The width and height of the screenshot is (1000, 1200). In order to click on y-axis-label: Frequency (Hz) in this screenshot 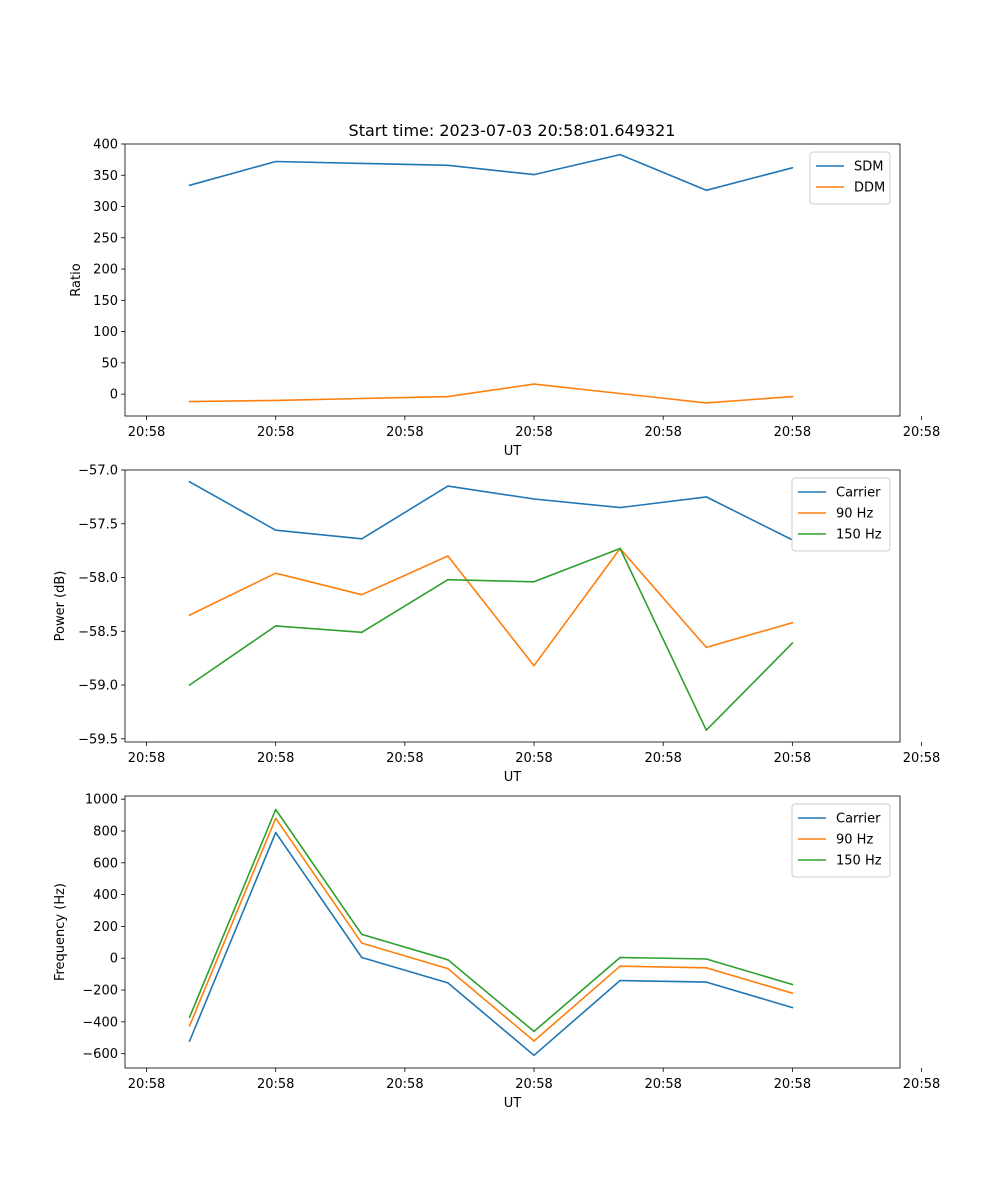, I will do `click(60, 932)`.